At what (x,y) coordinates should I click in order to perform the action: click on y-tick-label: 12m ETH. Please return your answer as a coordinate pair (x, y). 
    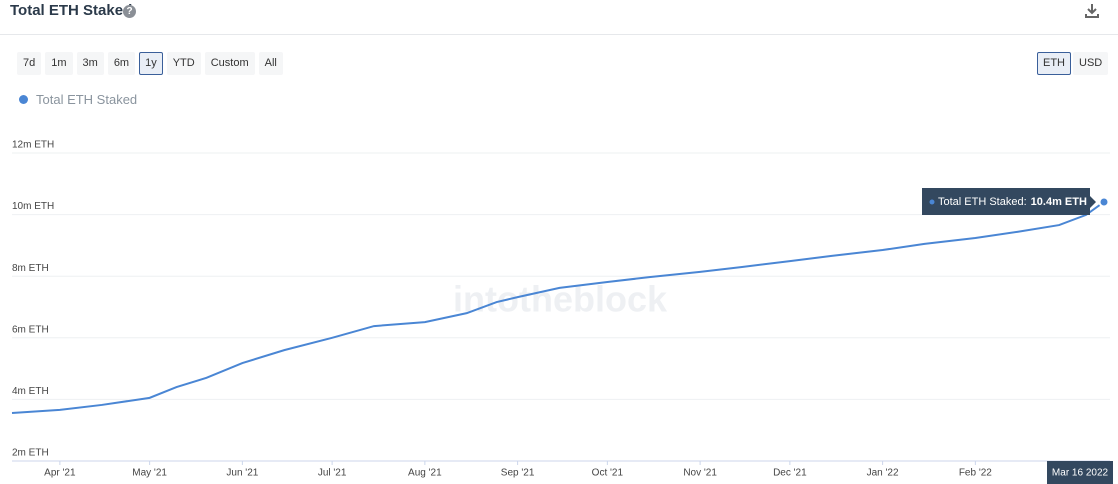
    Looking at the image, I should click on (33, 145).